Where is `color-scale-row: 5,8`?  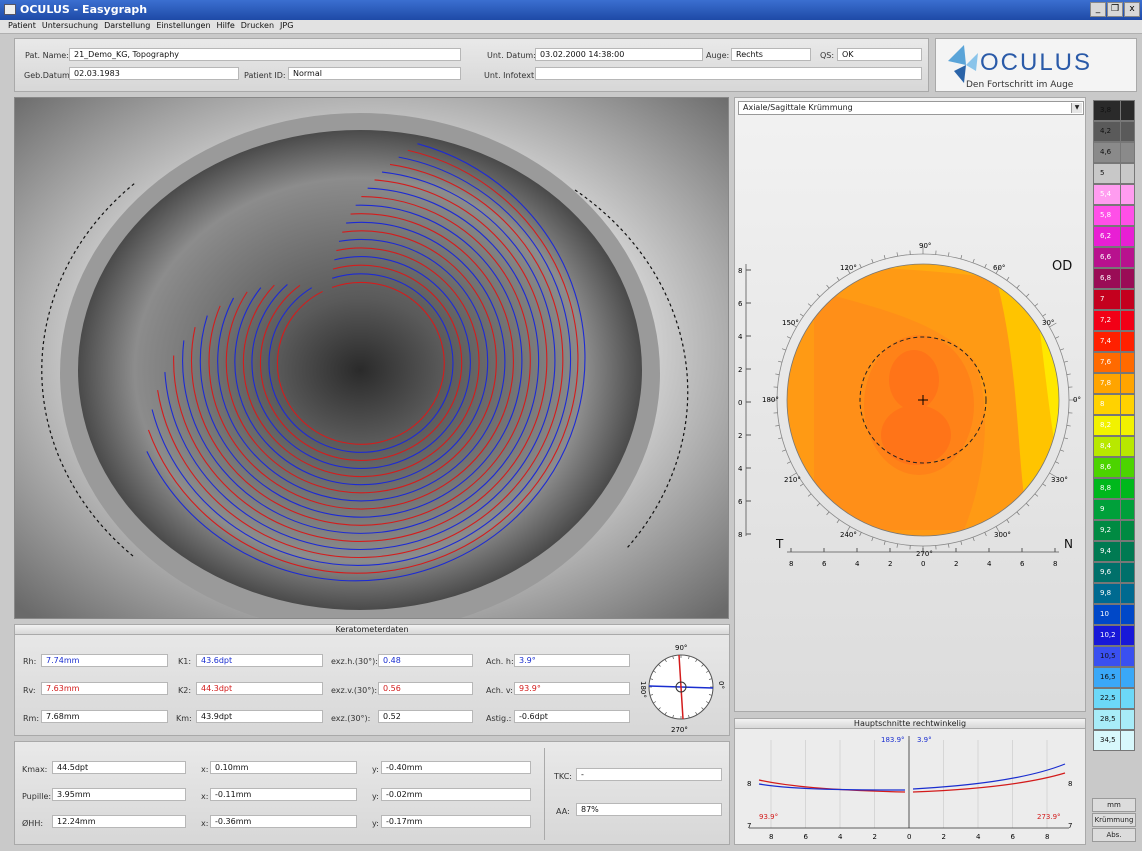
color-scale-row: 5,8 is located at coordinates (1114, 215).